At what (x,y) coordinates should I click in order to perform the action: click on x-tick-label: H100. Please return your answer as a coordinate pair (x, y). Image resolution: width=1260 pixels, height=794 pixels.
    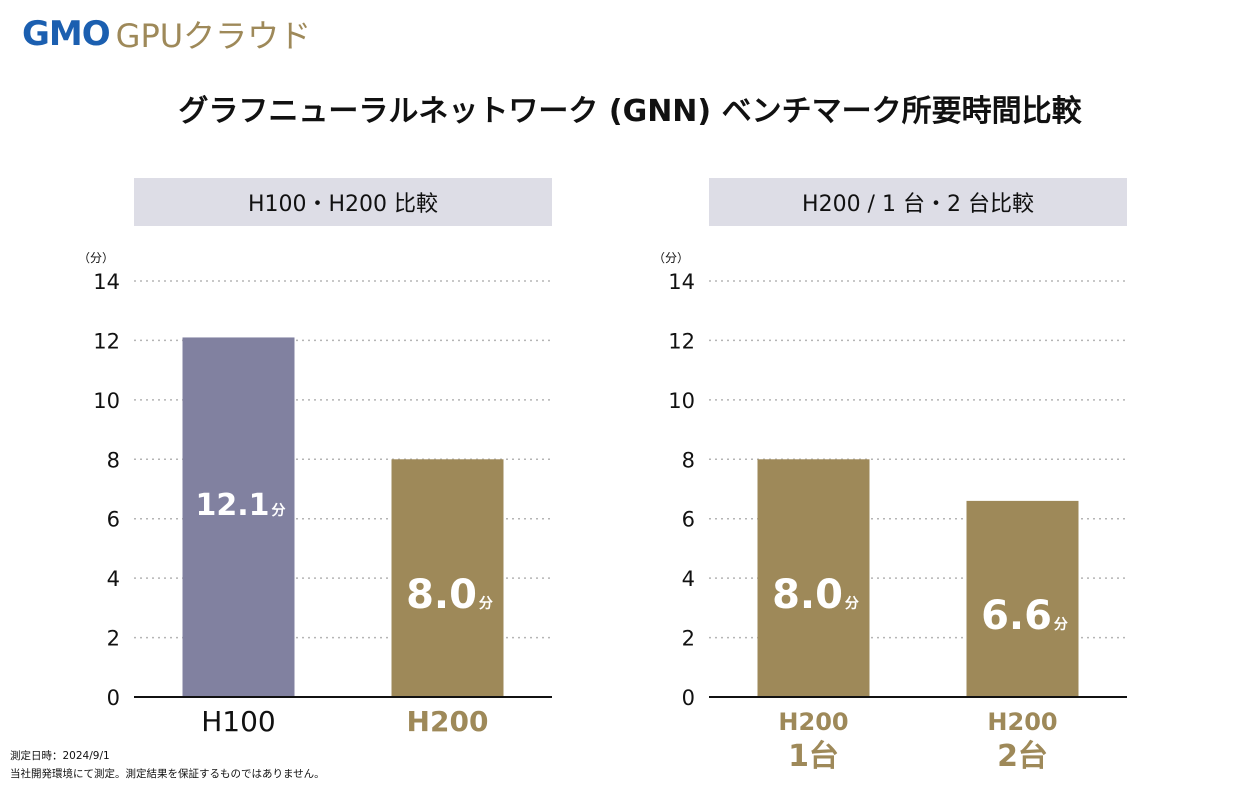
    Looking at the image, I should click on (238, 721).